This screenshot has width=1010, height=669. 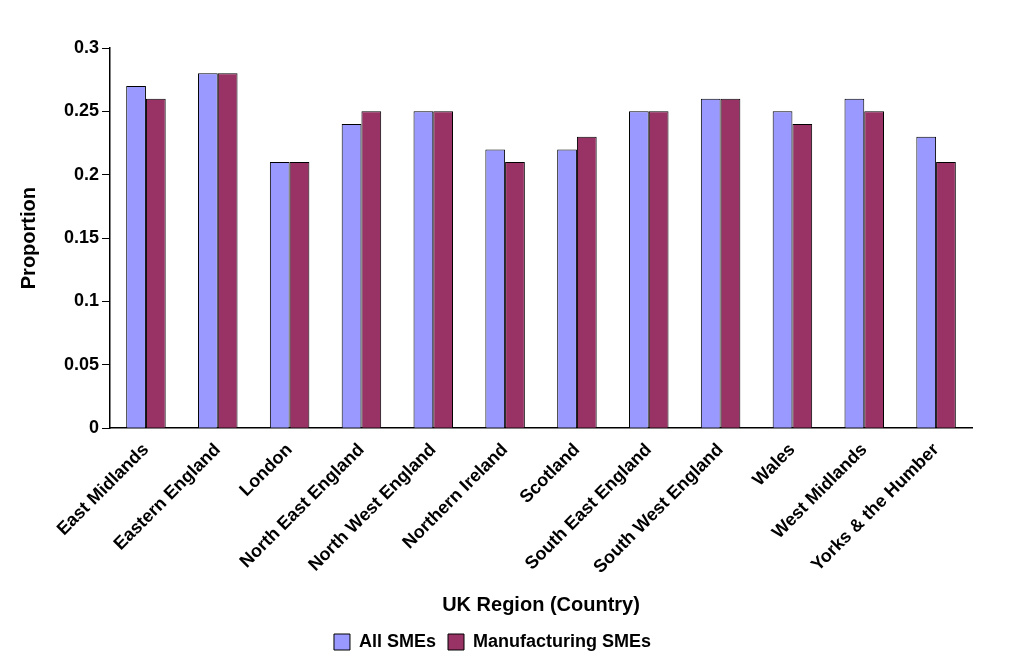 I want to click on y-tick-label: 0.25, so click(x=81, y=110).